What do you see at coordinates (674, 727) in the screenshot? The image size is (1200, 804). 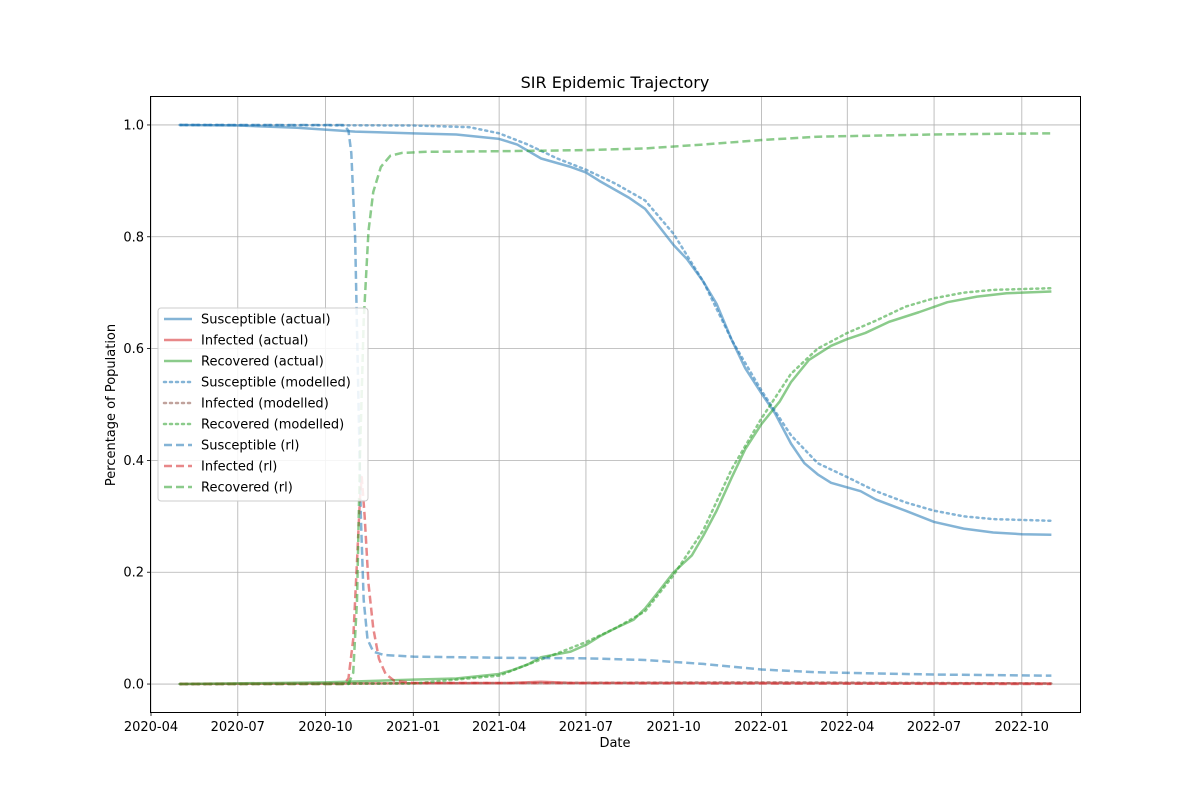 I see `x-tick-label: 2021-10` at bounding box center [674, 727].